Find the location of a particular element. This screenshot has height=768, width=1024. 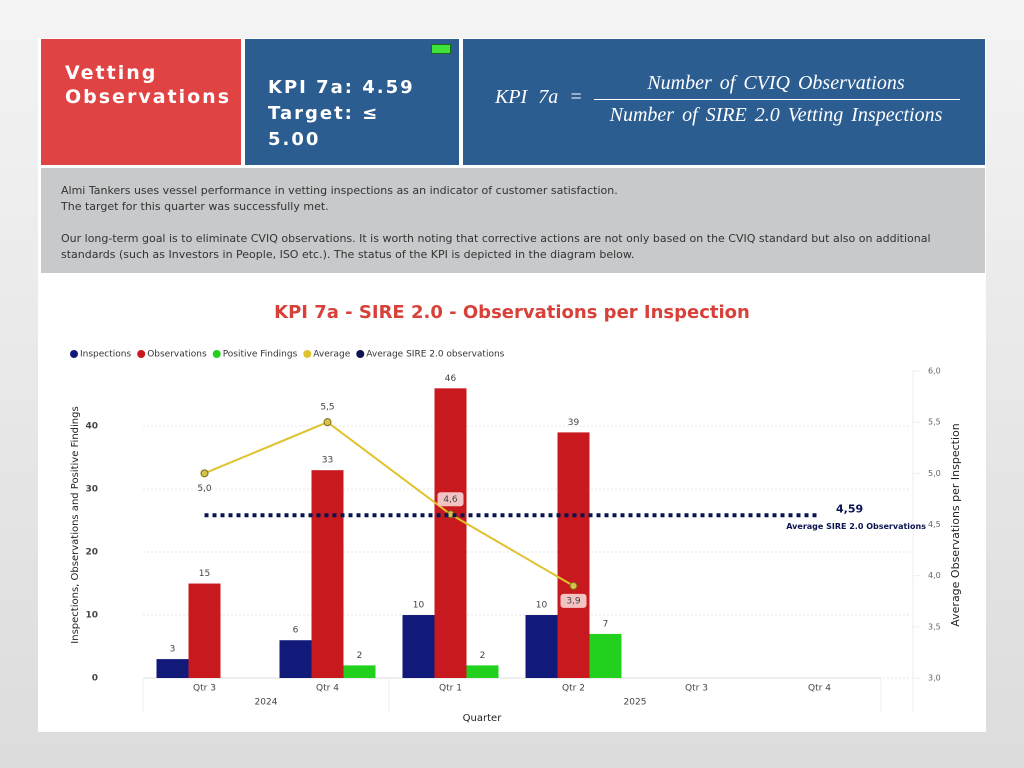

y2-tick-label: 3,0 is located at coordinates (934, 678).